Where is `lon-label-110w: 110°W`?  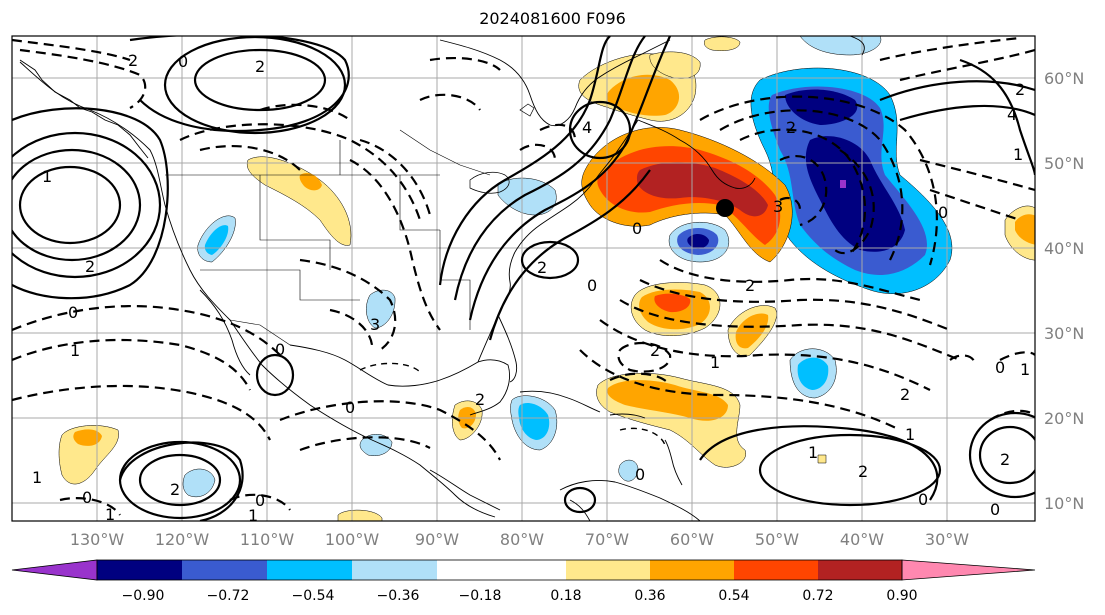
lon-label-110w: 110°W is located at coordinates (267, 539).